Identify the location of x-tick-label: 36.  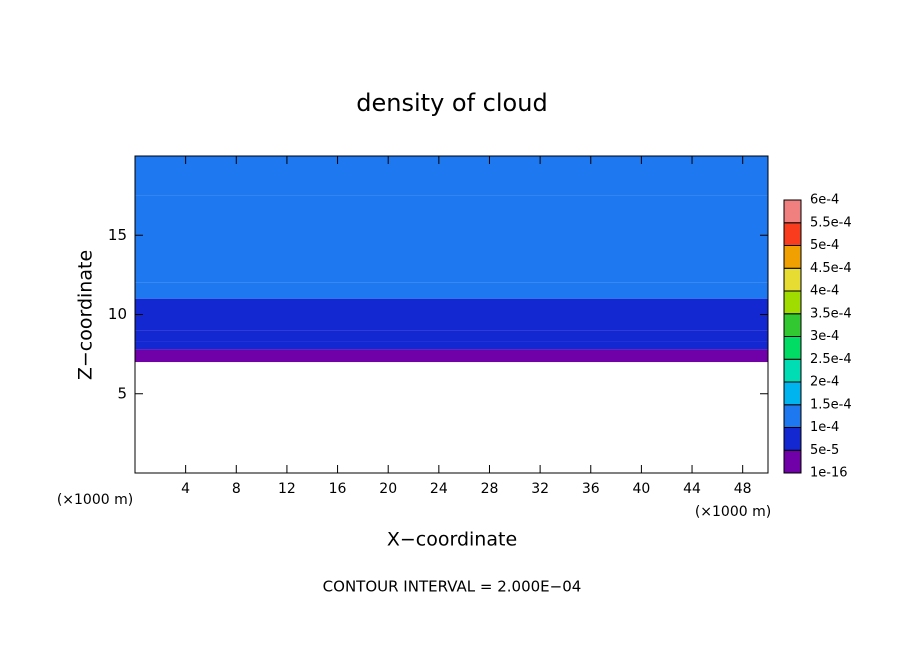
(591, 489).